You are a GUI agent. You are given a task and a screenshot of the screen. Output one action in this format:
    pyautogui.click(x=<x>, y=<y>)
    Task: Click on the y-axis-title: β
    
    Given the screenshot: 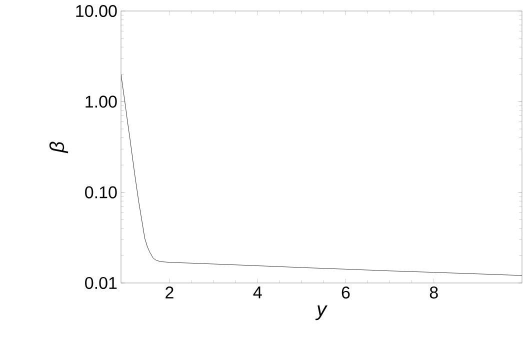 What is the action you would take?
    pyautogui.click(x=58, y=148)
    